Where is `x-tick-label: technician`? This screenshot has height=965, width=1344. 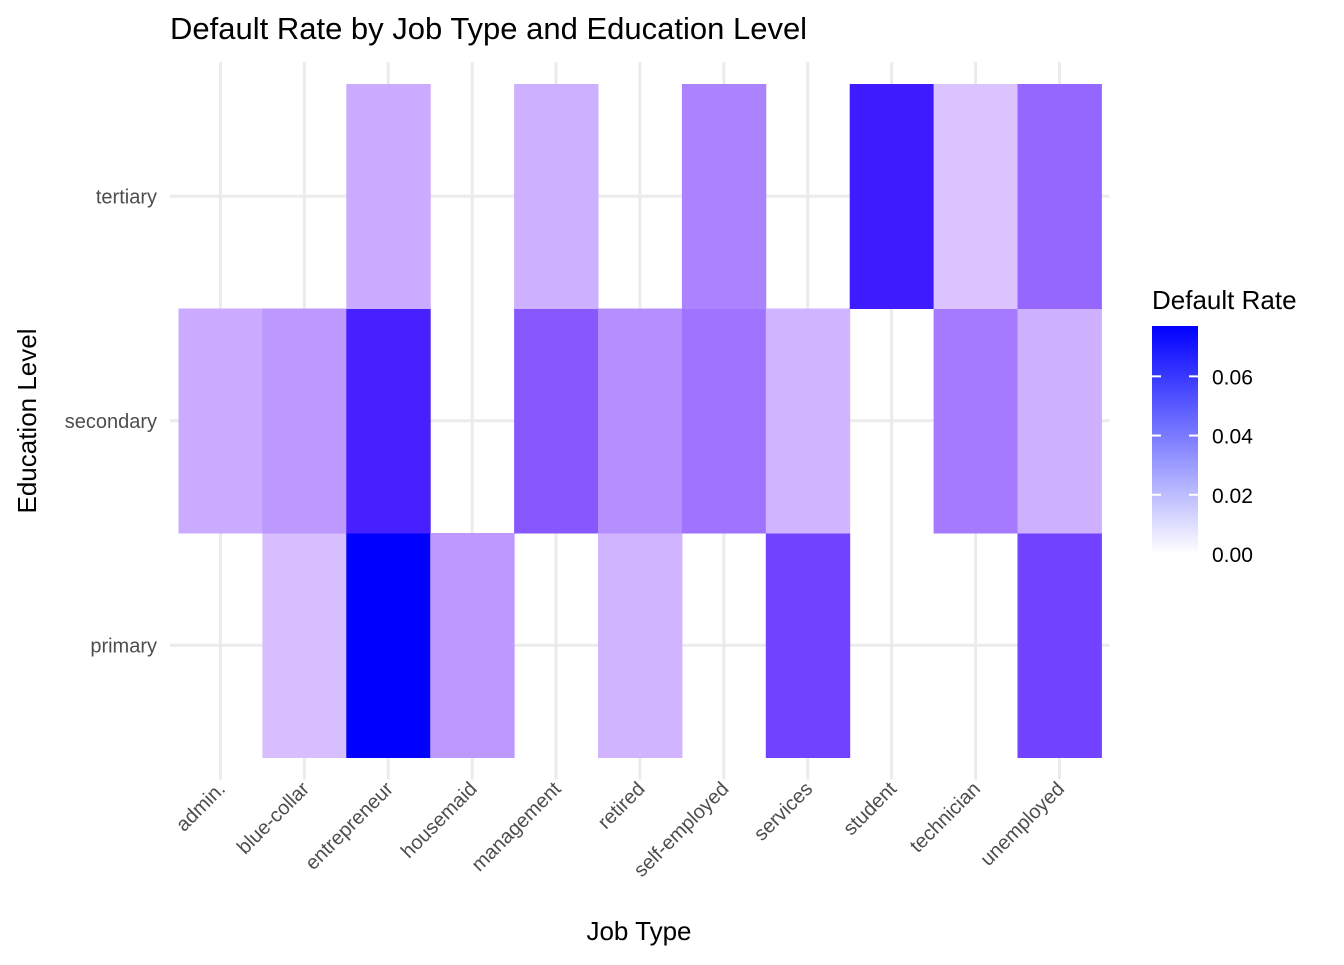
x-tick-label: technician is located at coordinates (945, 817).